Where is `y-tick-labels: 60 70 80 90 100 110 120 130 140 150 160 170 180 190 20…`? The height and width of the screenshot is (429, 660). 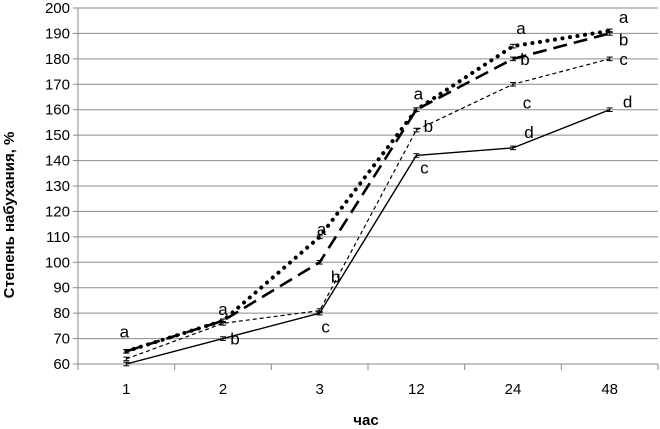
y-tick-labels: 60 70 80 90 100 110 120 130 140 150 160 170 180 190 20… is located at coordinates (57, 186).